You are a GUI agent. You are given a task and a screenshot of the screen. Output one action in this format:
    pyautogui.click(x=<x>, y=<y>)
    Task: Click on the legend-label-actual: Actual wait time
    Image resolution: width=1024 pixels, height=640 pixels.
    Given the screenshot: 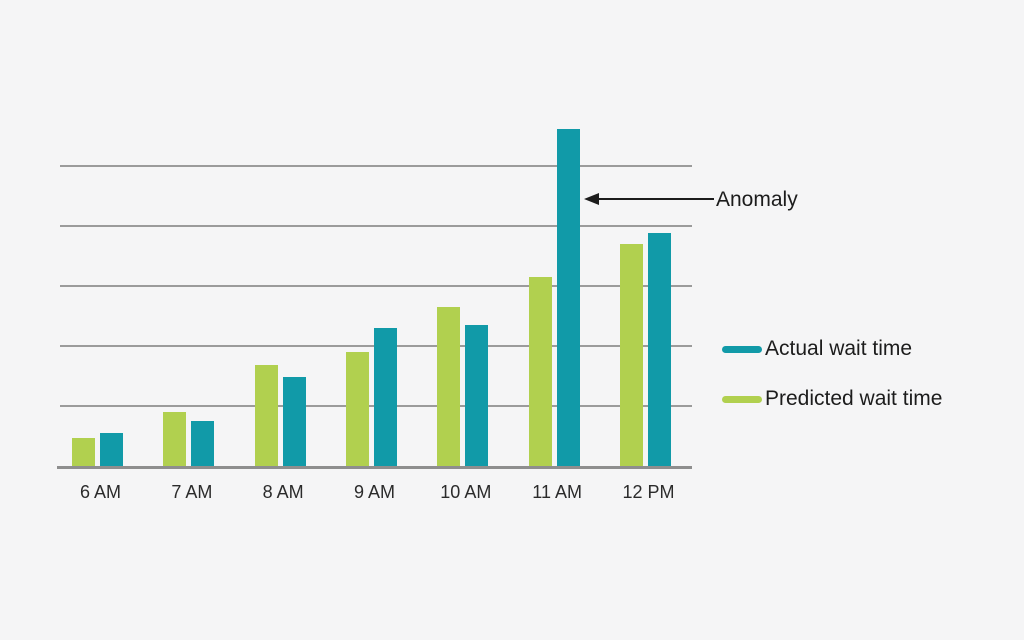 What is the action you would take?
    pyautogui.click(x=839, y=348)
    